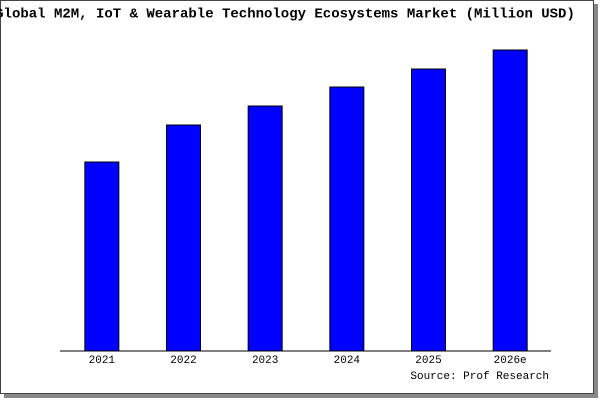 This screenshot has height=405, width=600. Describe the element at coordinates (428, 361) in the screenshot. I see `x-tick-label: 2025` at that location.